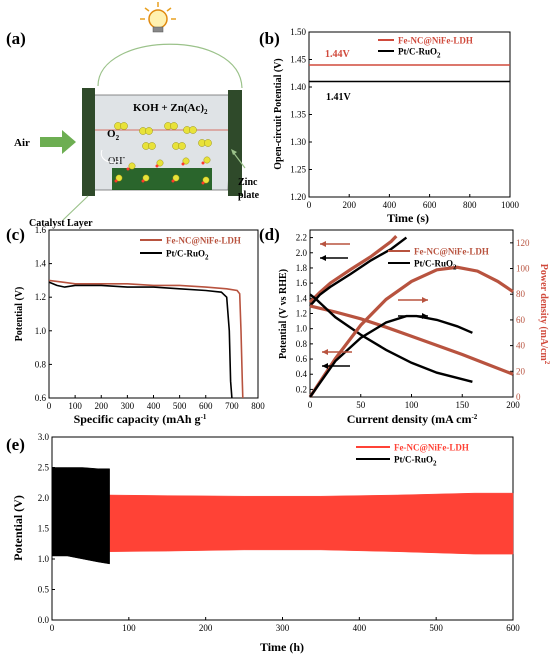  What do you see at coordinates (44, 590) in the screenshot?
I see `y-tick-label: 0.5` at bounding box center [44, 590].